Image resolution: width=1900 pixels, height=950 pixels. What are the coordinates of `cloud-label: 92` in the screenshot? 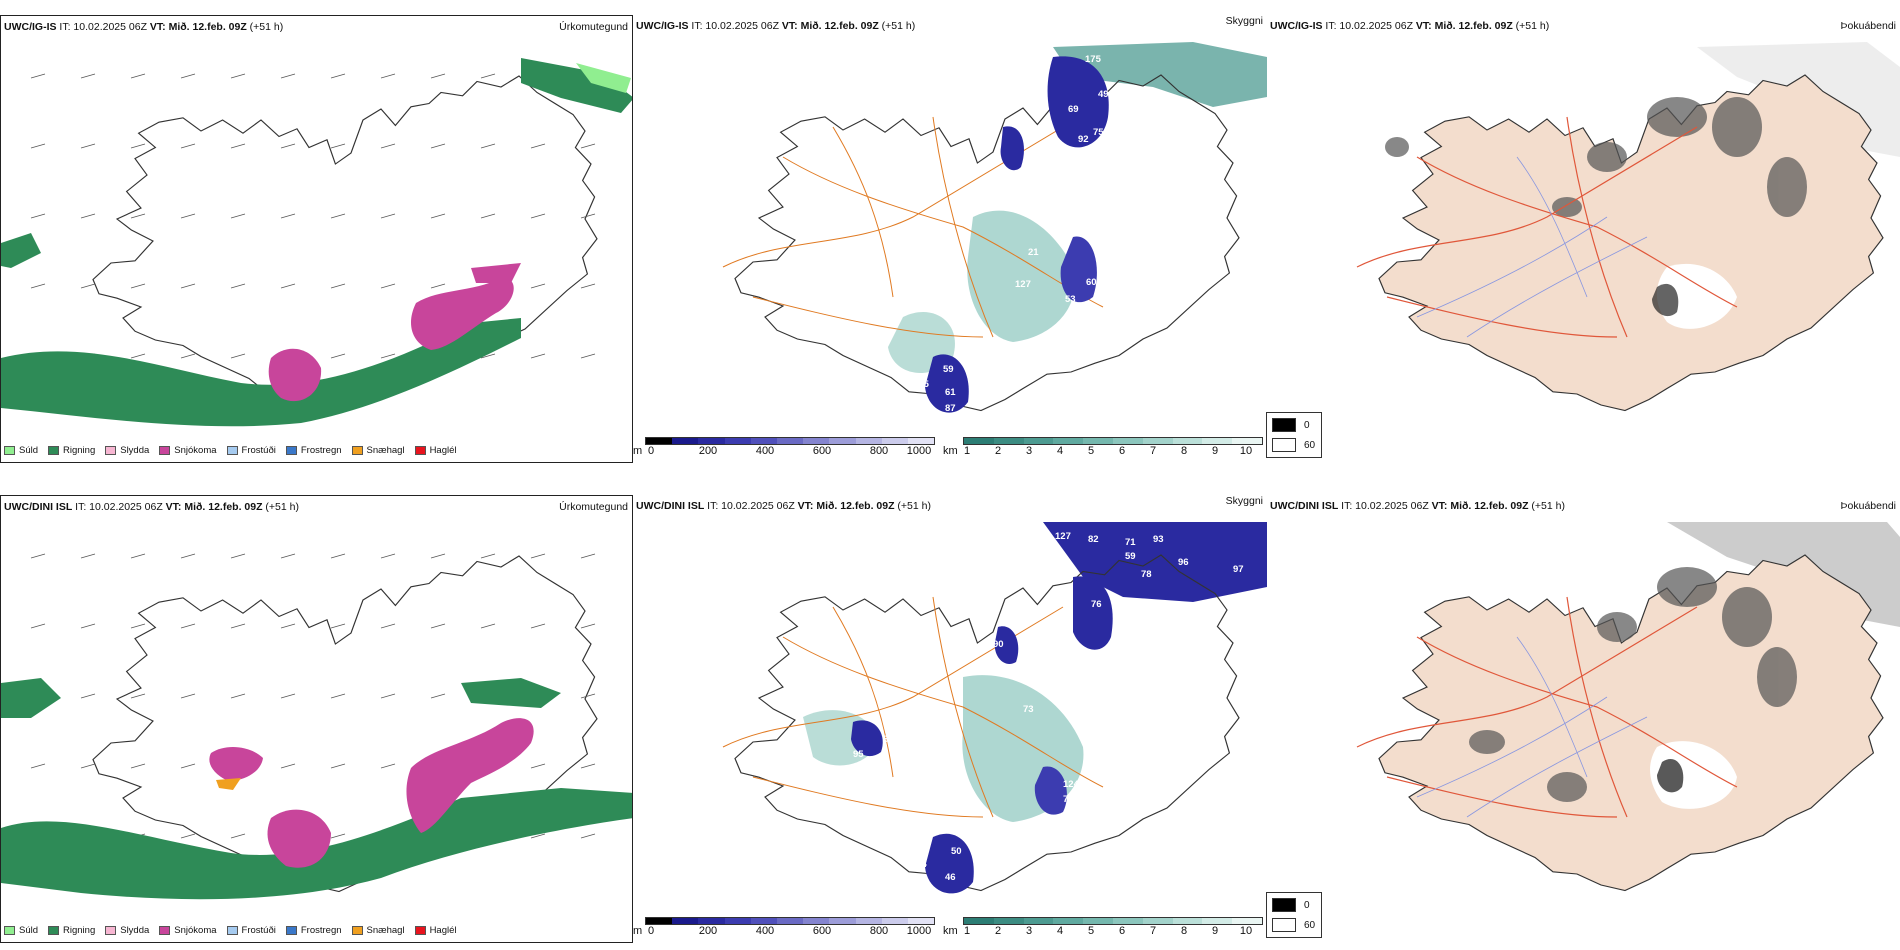 It's located at (1083, 139).